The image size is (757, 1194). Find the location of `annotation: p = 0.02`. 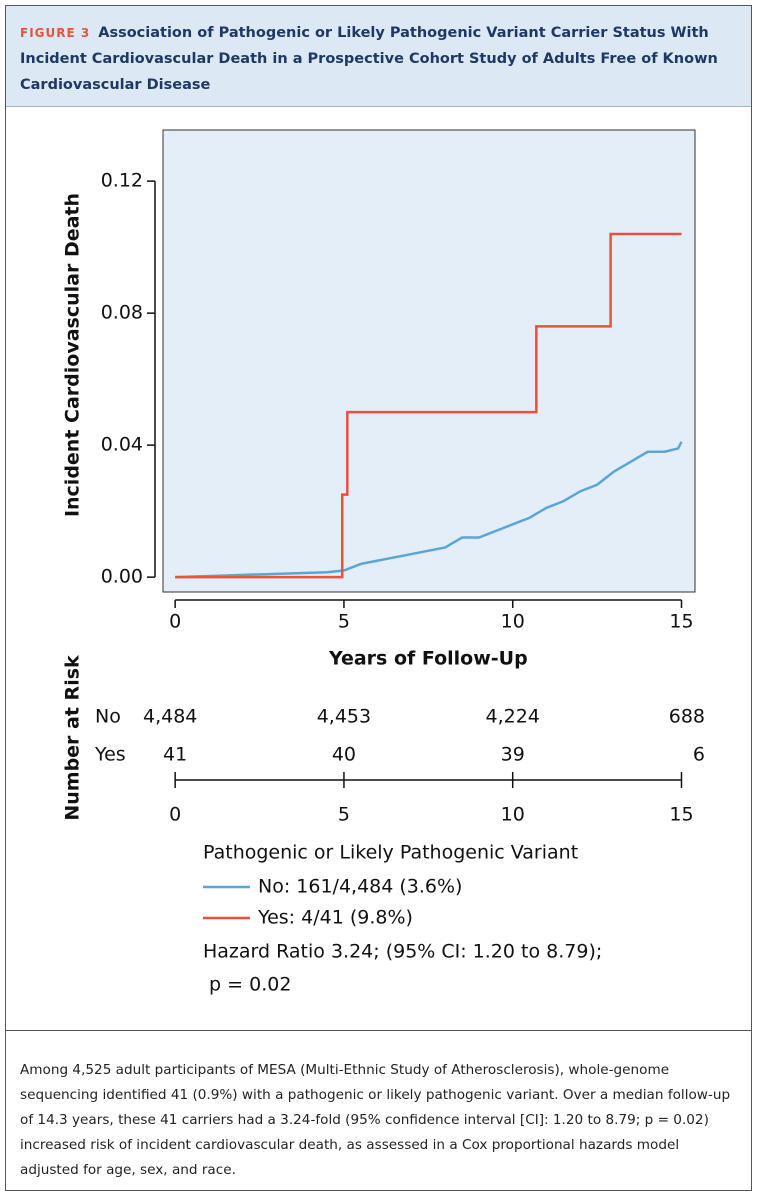

annotation: p = 0.02 is located at coordinates (247, 985).